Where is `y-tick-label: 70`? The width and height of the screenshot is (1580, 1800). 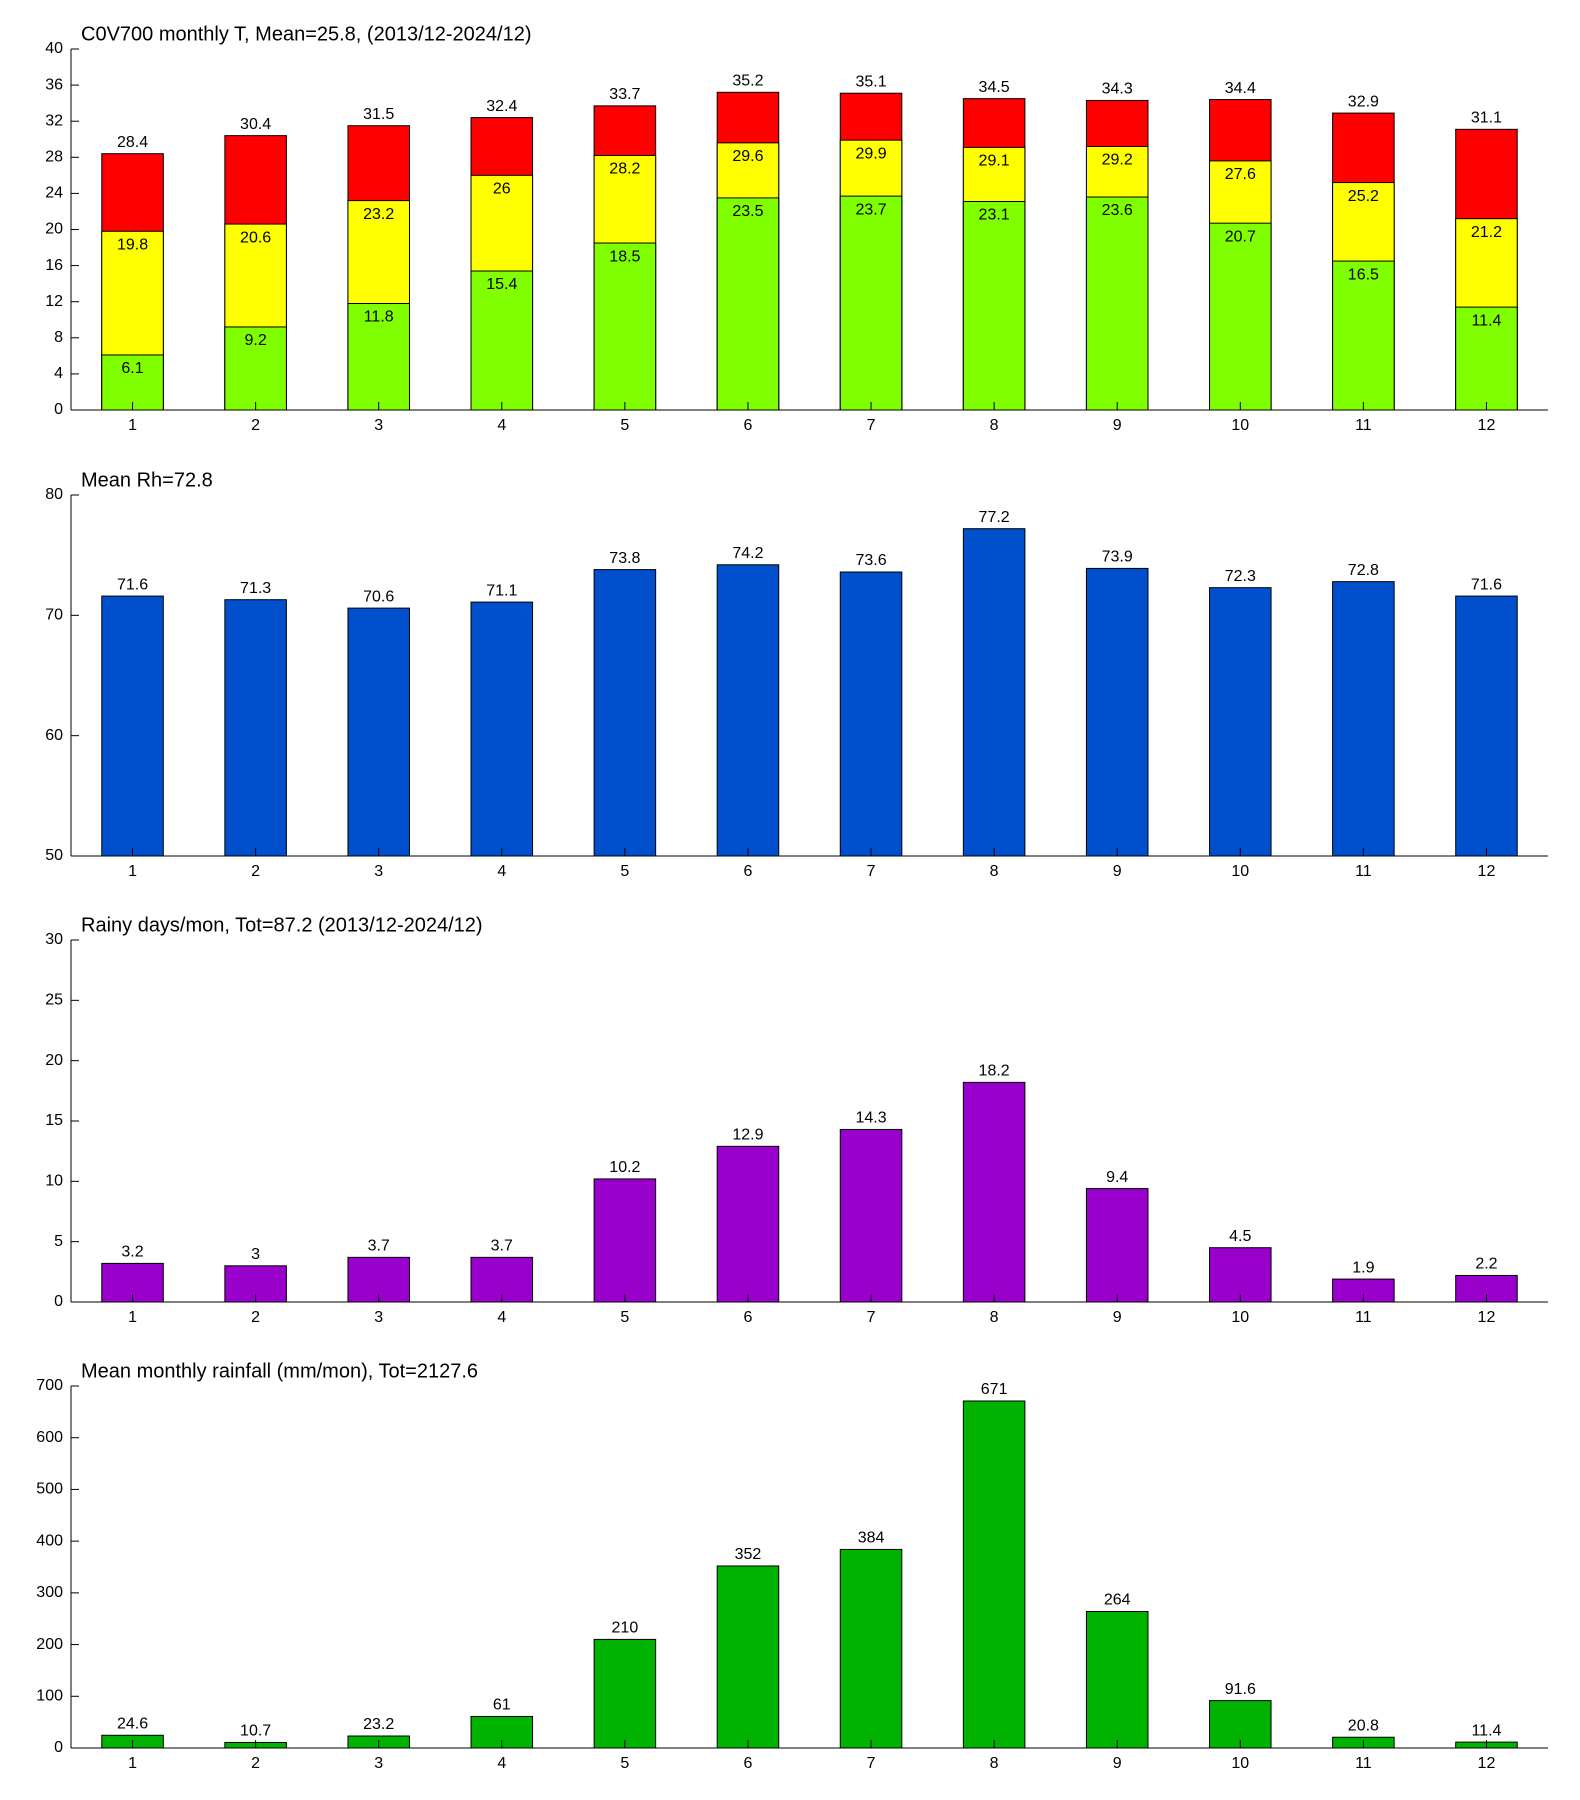
y-tick-label: 70 is located at coordinates (54, 615).